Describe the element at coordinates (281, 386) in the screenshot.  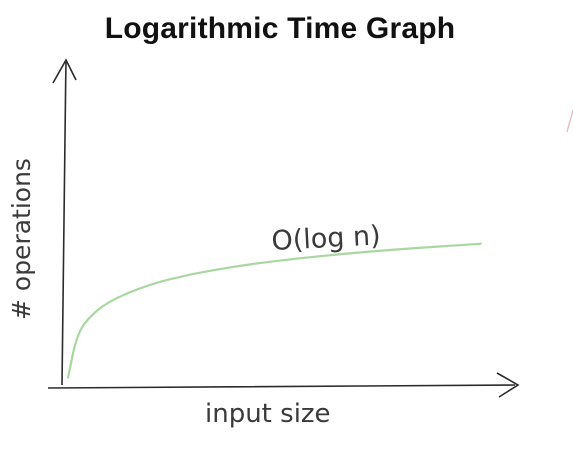
I see `x-axis` at that location.